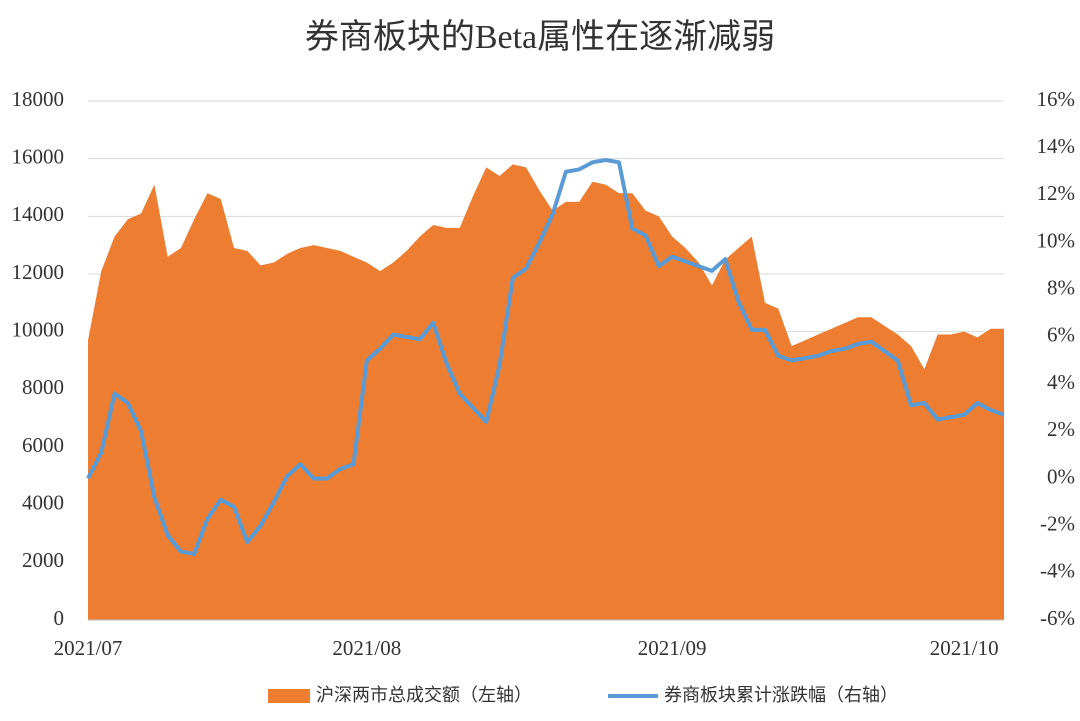  I want to click on y-tick-label: 6000, so click(43, 445).